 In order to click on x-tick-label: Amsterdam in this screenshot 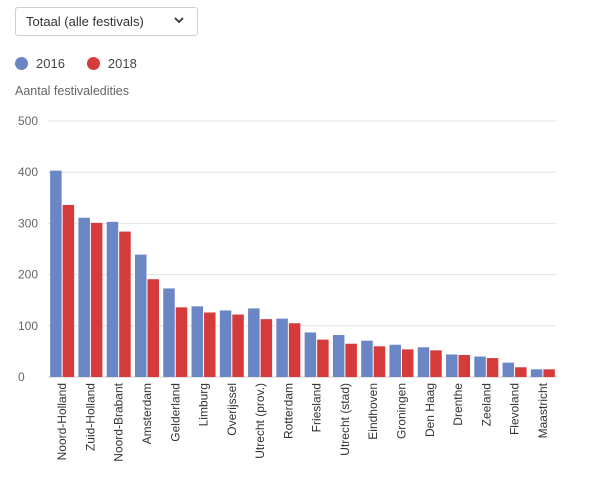, I will do `click(147, 413)`.